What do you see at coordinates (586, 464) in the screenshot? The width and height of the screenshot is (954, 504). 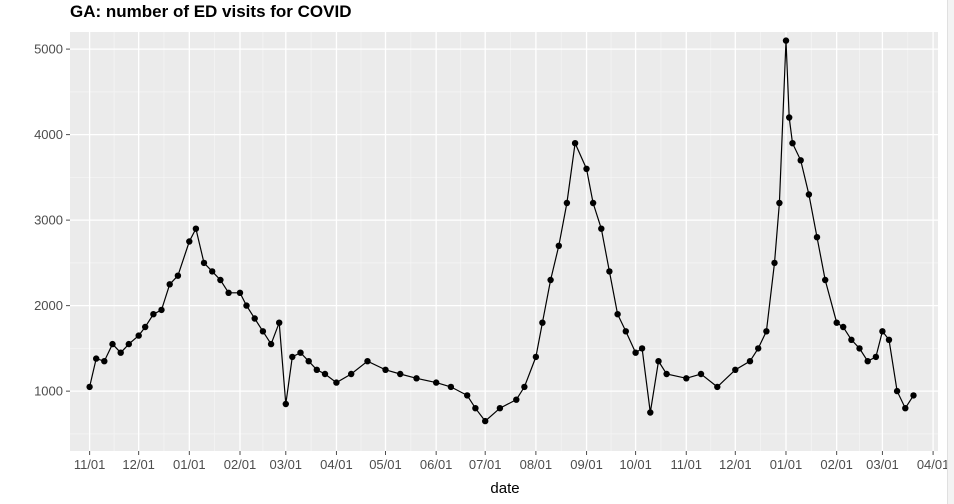 I see `x-tick-label: 09/01` at bounding box center [586, 464].